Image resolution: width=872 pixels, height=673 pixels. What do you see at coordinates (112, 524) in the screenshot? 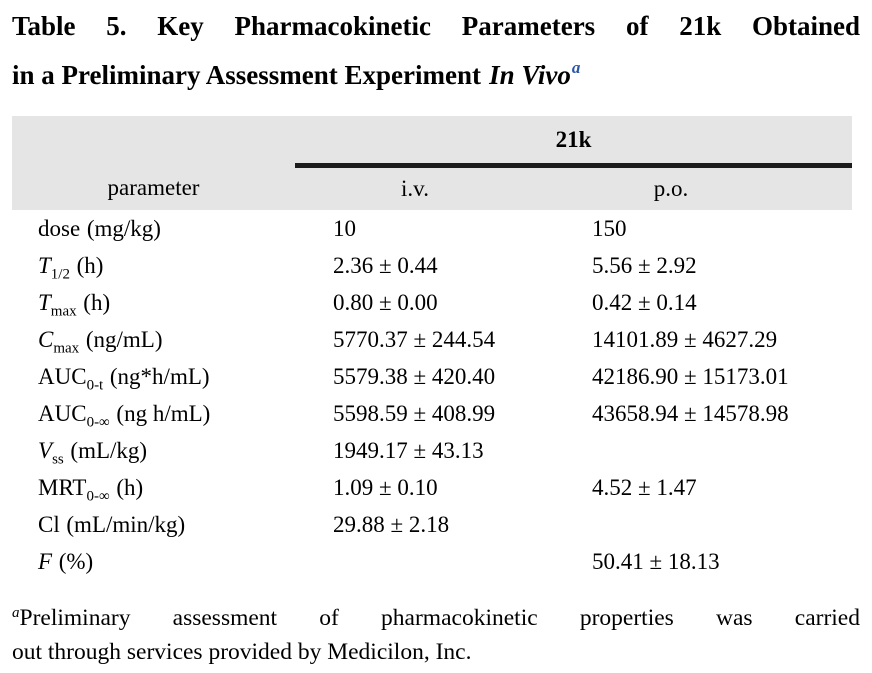
I see `parameter-label: Cl (mL/min/kg)` at bounding box center [112, 524].